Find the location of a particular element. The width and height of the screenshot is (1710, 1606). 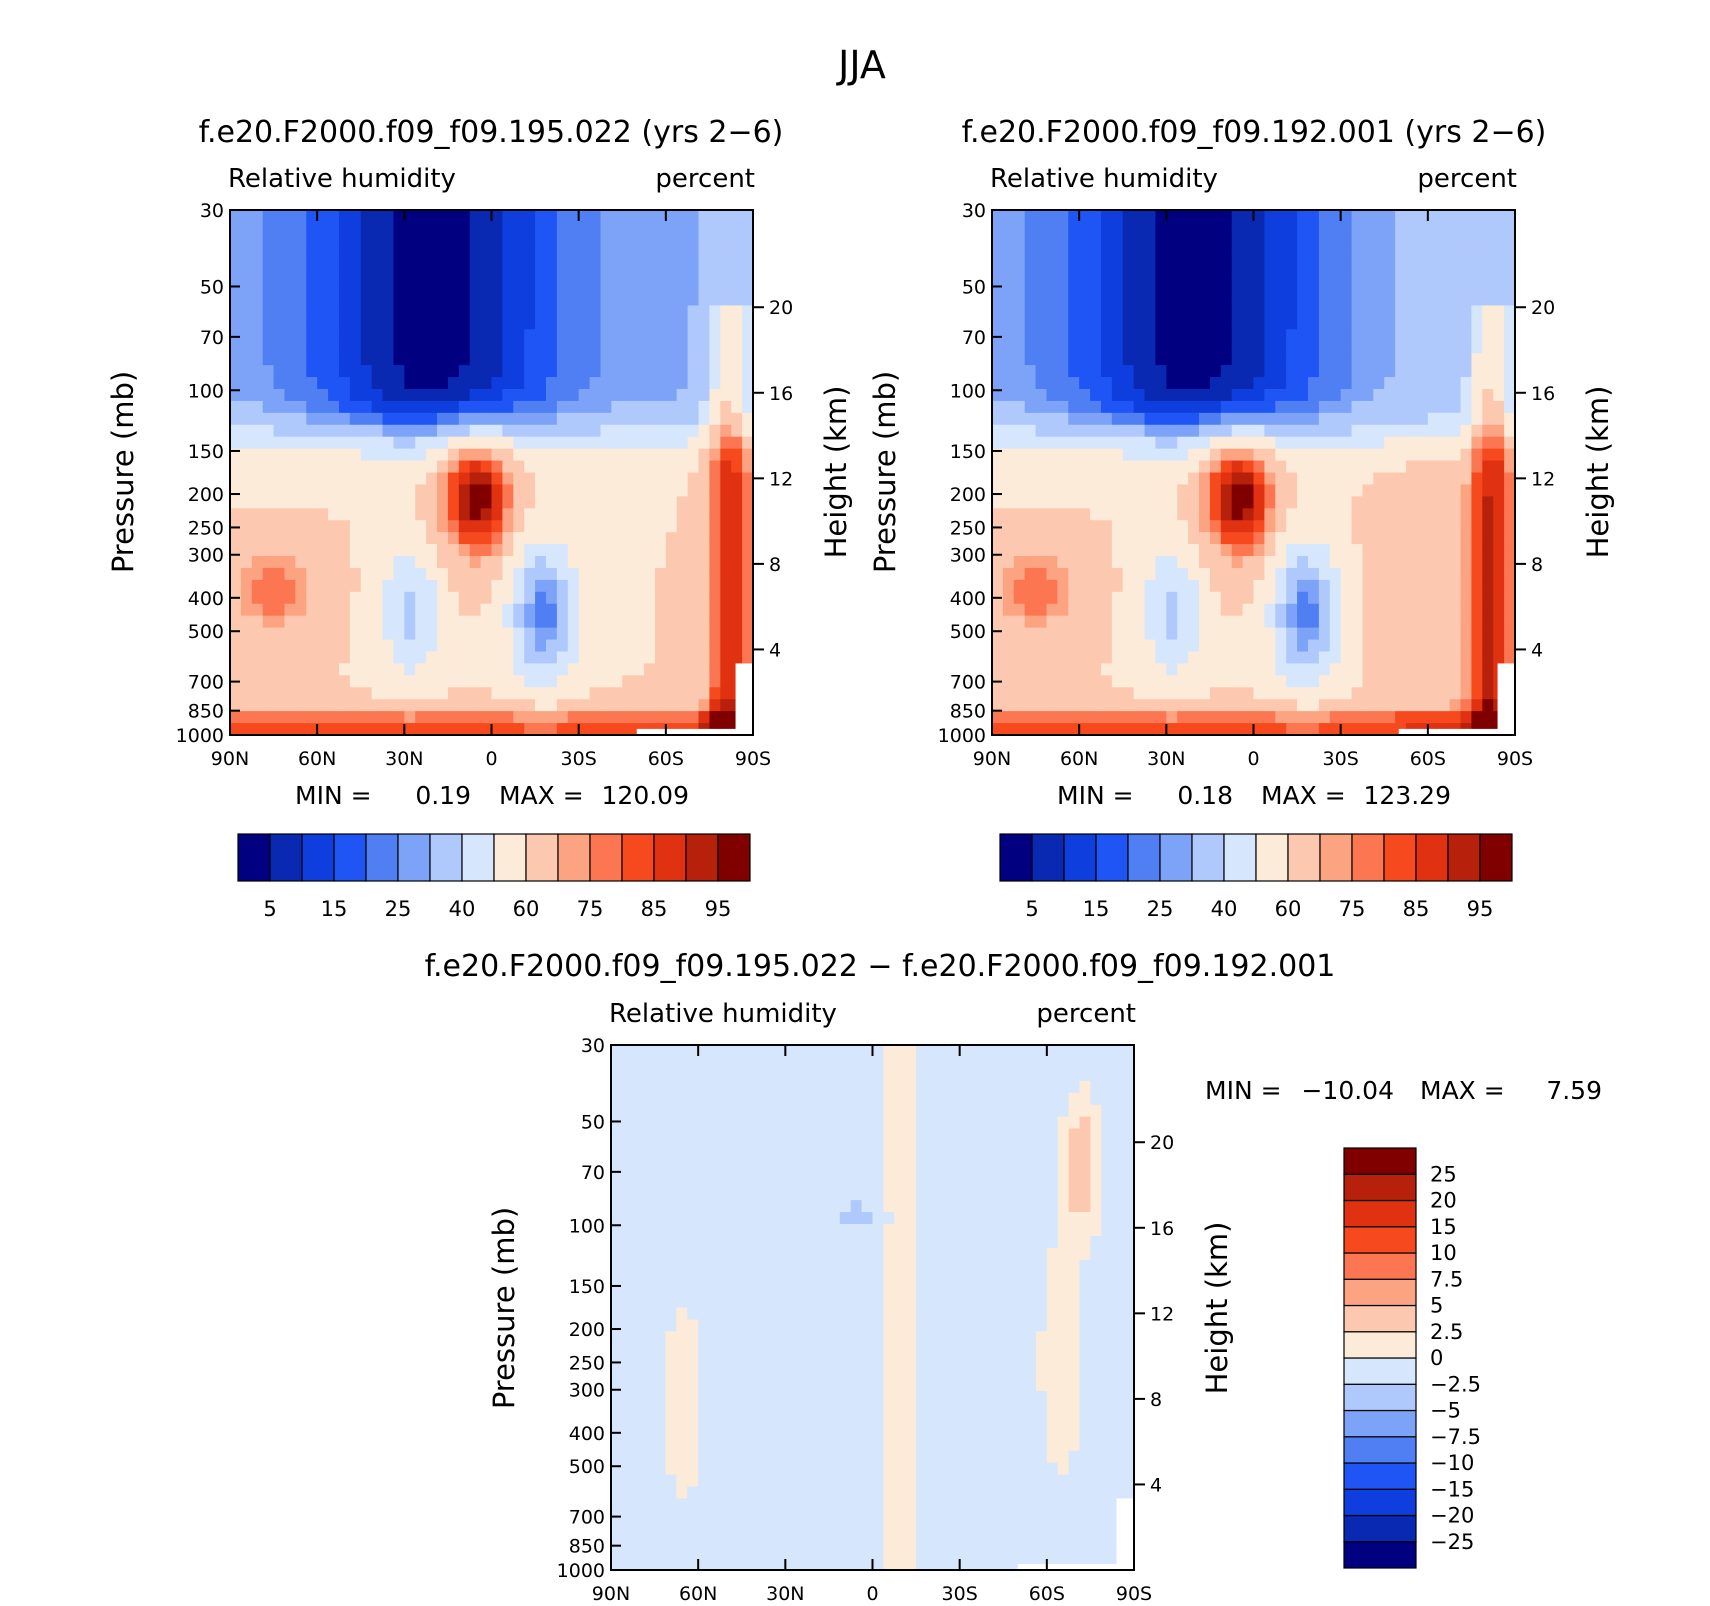

panel-diff-right-label: percent is located at coordinates (1086, 1014).